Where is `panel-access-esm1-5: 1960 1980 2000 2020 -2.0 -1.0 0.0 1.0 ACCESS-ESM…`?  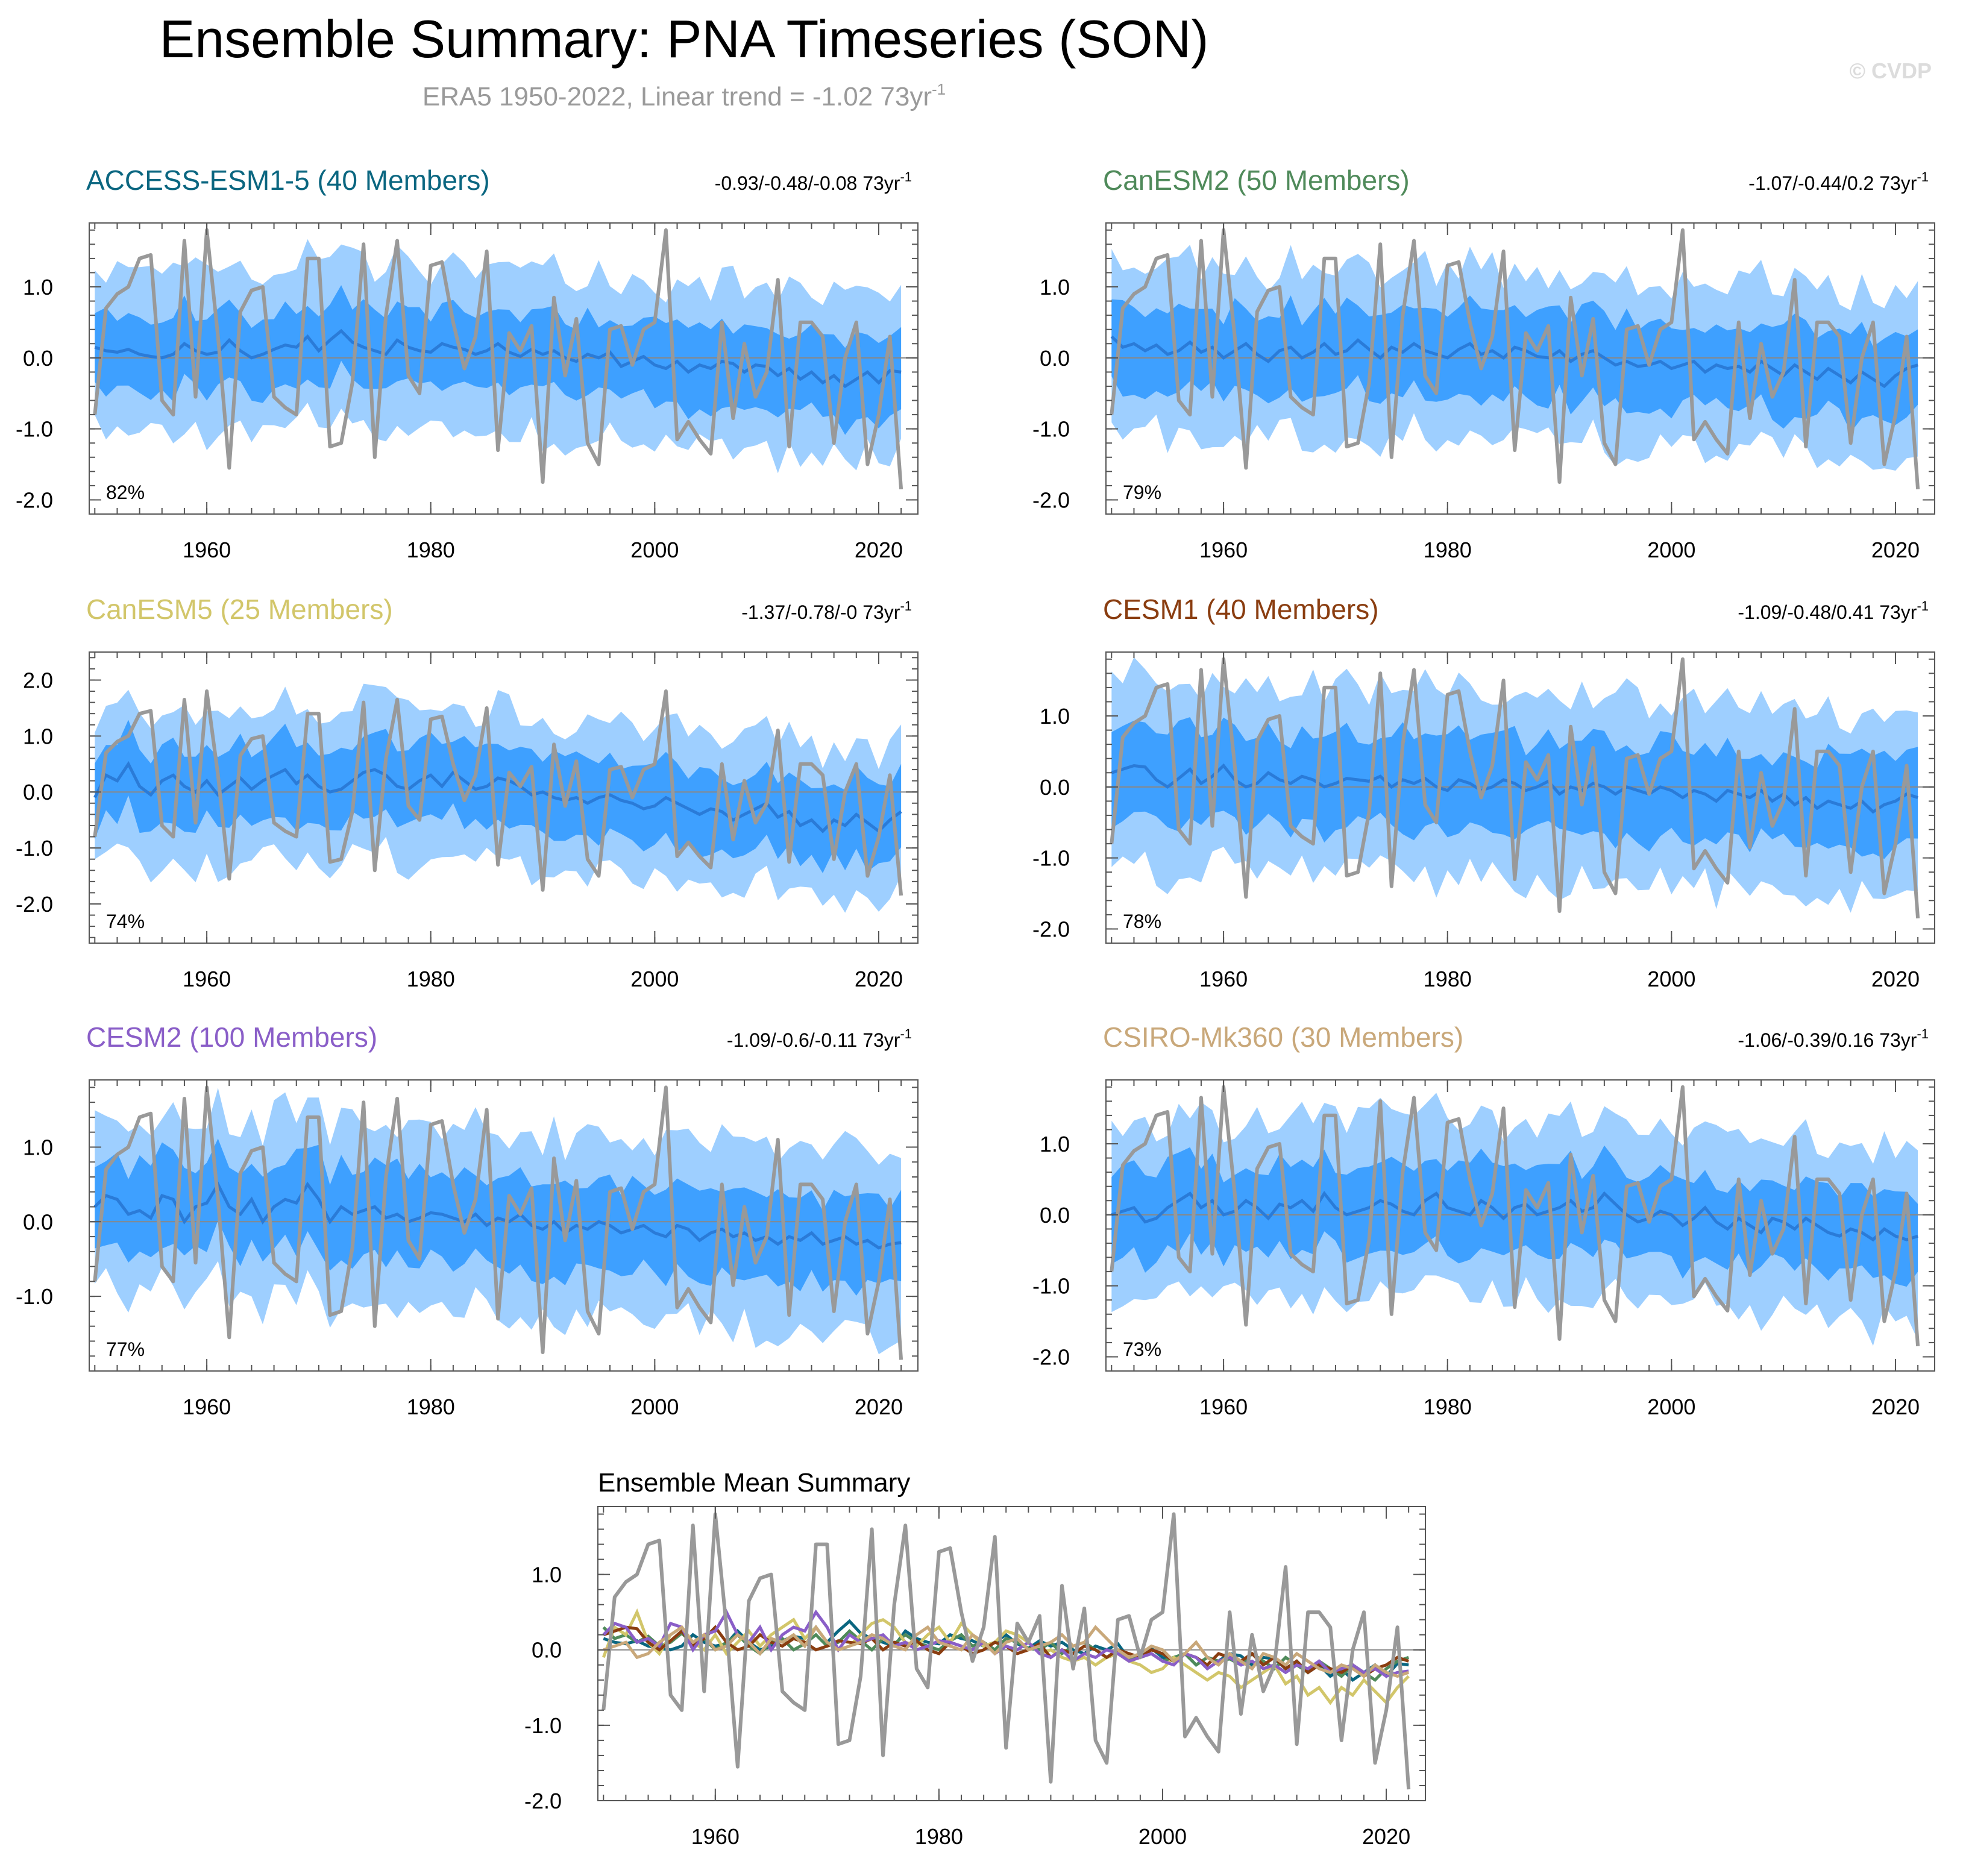 panel-access-esm1-5: 1960 1980 2000 2020 -2.0 -1.0 0.0 1.0 ACCESS-ESM… is located at coordinates (467, 363).